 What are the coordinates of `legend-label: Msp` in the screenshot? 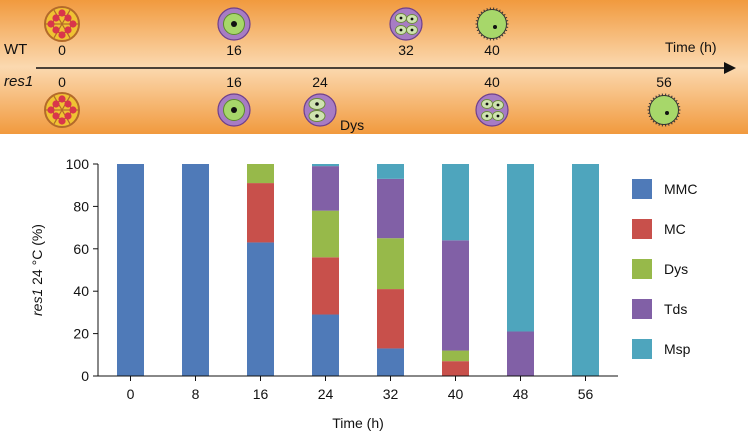 It's located at (677, 349).